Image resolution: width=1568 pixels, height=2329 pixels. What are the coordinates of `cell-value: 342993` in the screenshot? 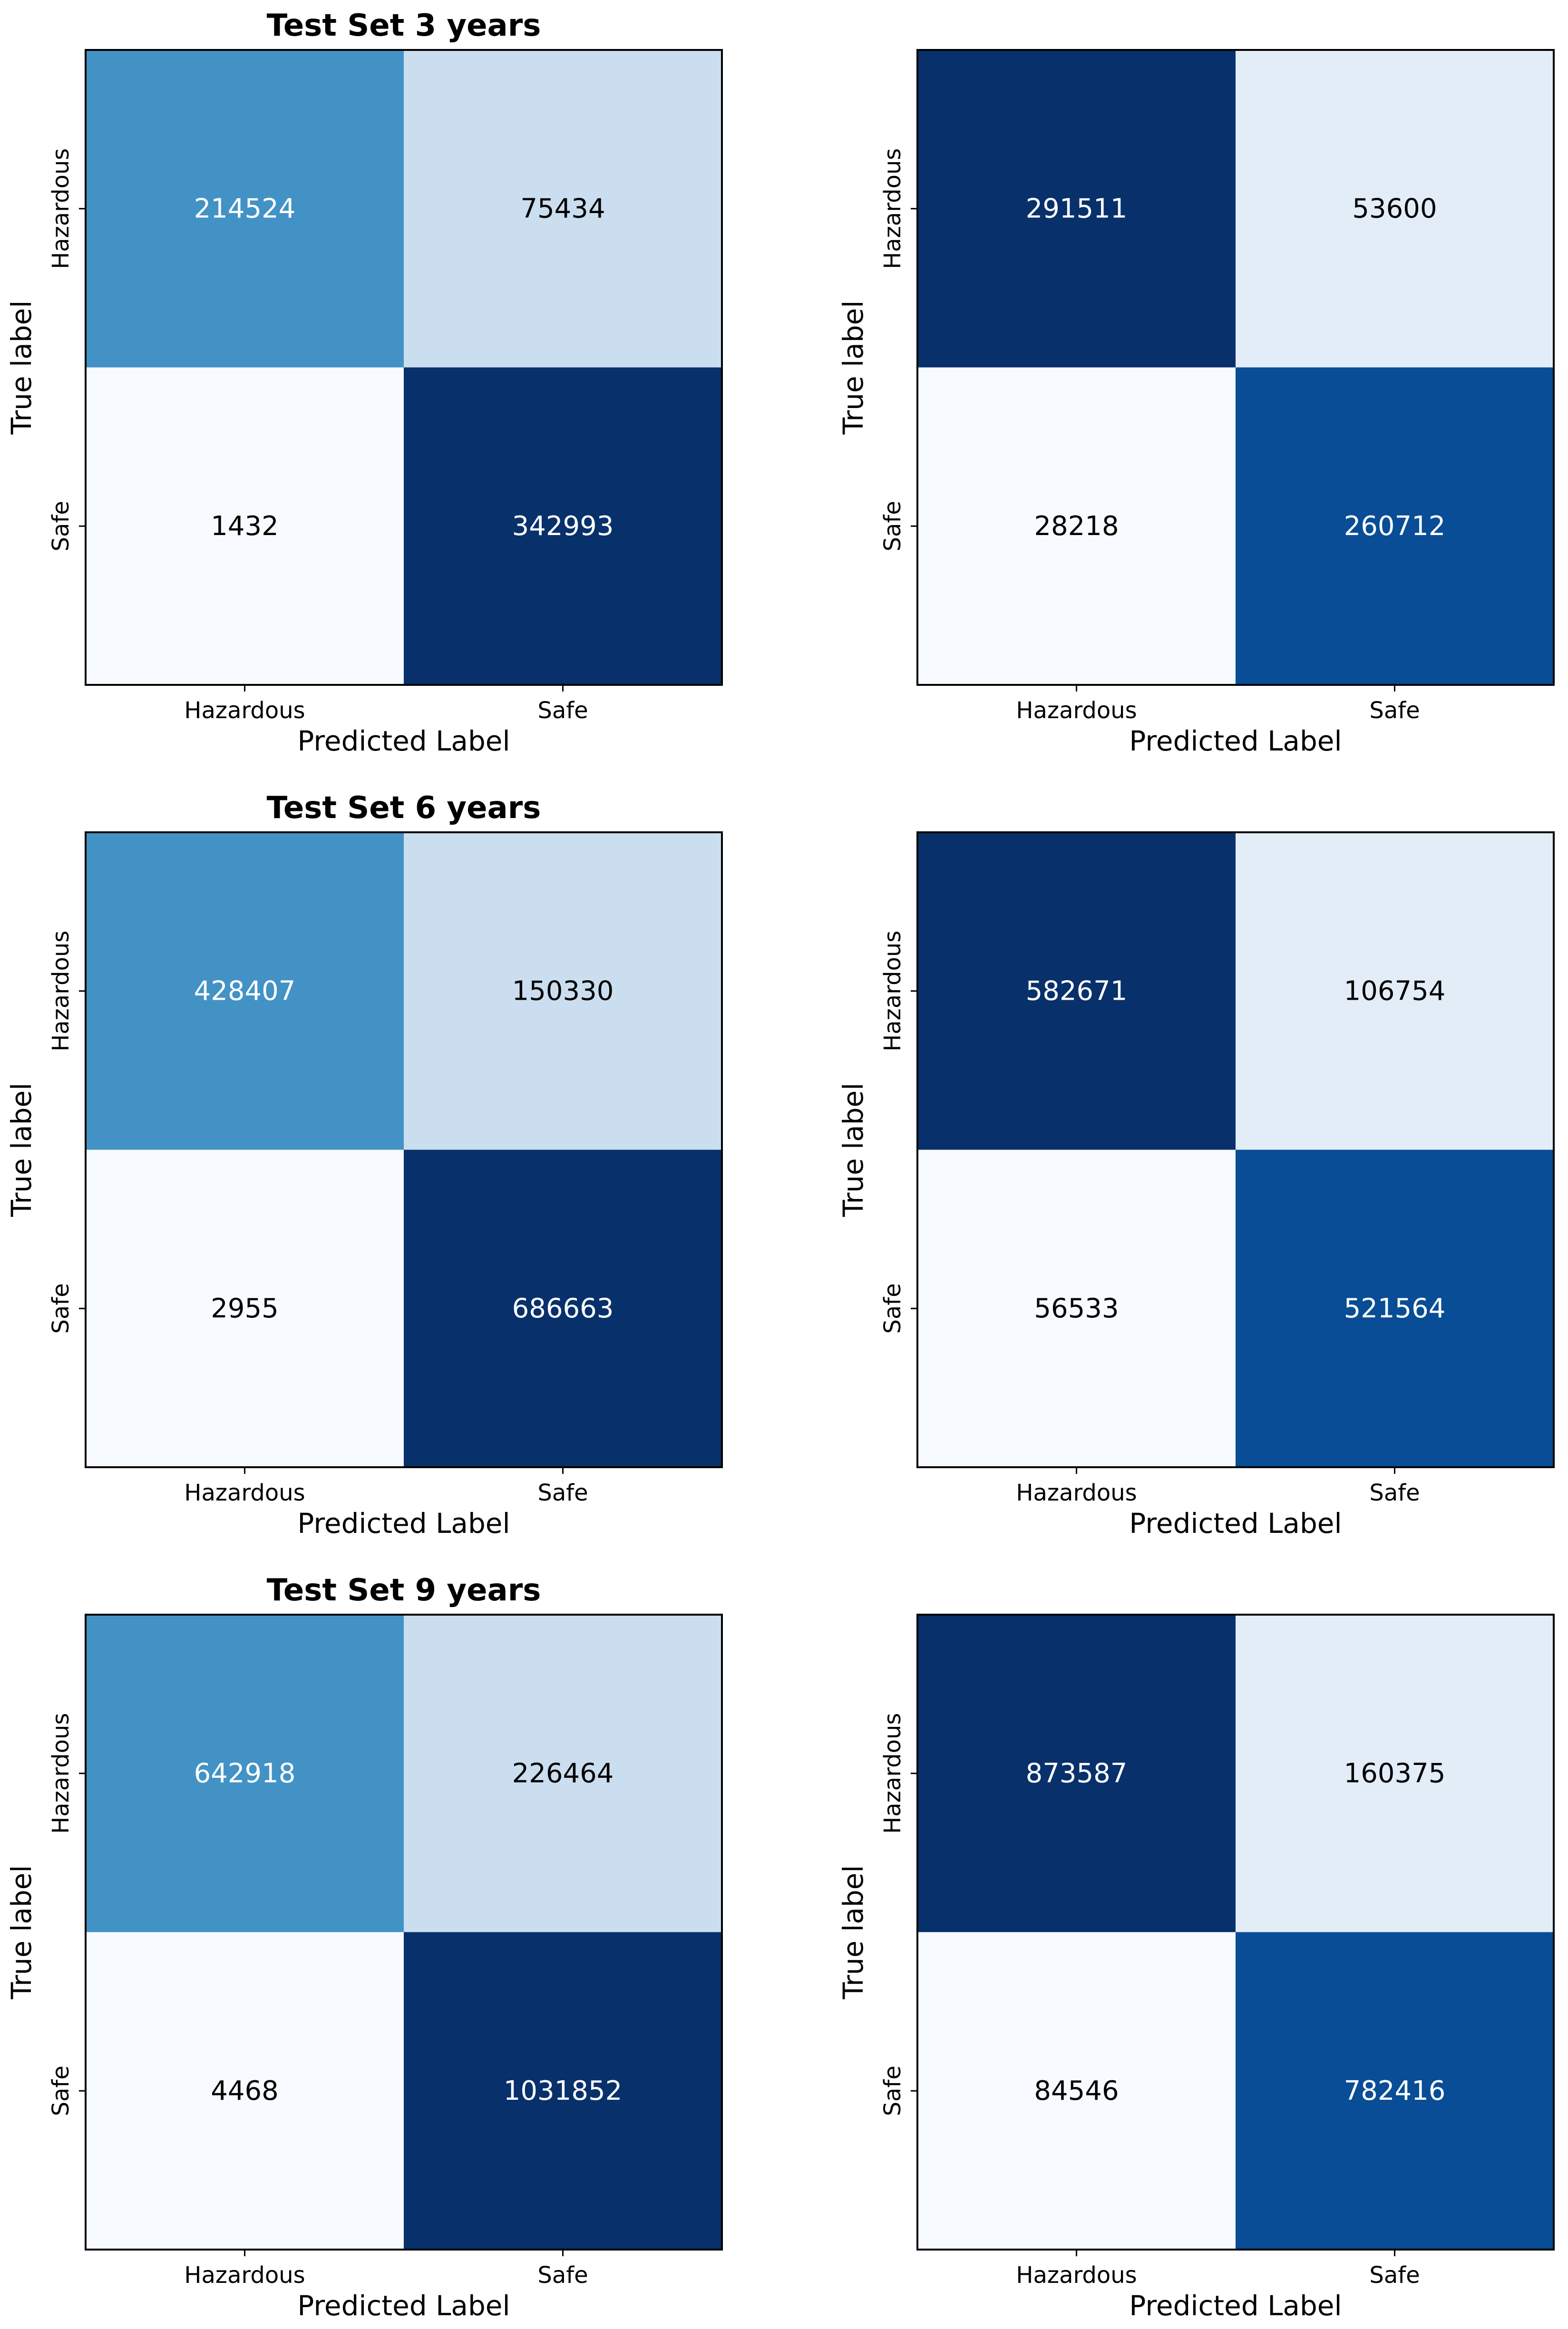 It's located at (563, 526).